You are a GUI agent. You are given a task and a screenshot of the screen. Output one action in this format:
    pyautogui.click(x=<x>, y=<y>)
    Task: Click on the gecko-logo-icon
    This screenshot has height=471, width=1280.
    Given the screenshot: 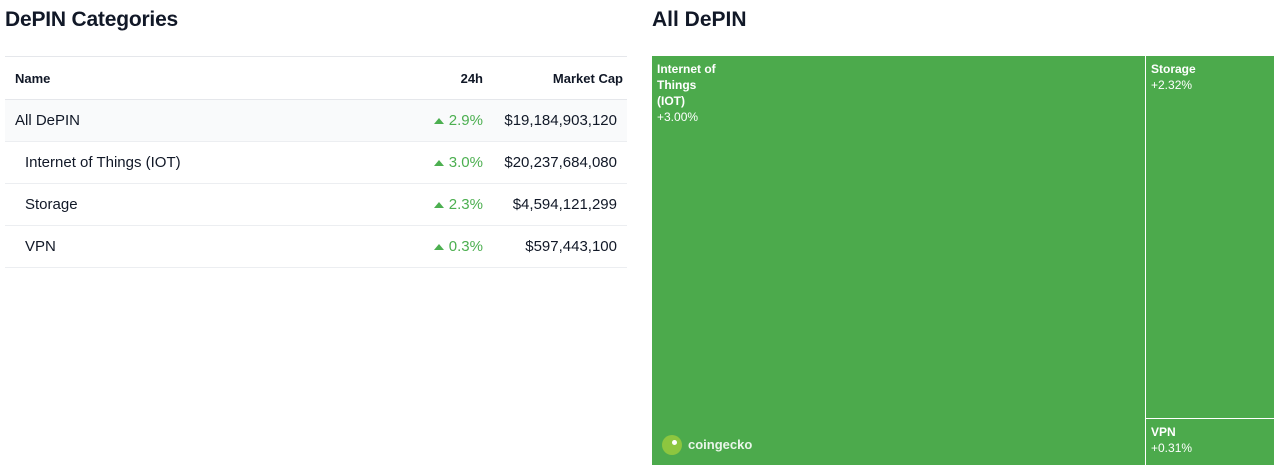 What is the action you would take?
    pyautogui.click(x=672, y=445)
    